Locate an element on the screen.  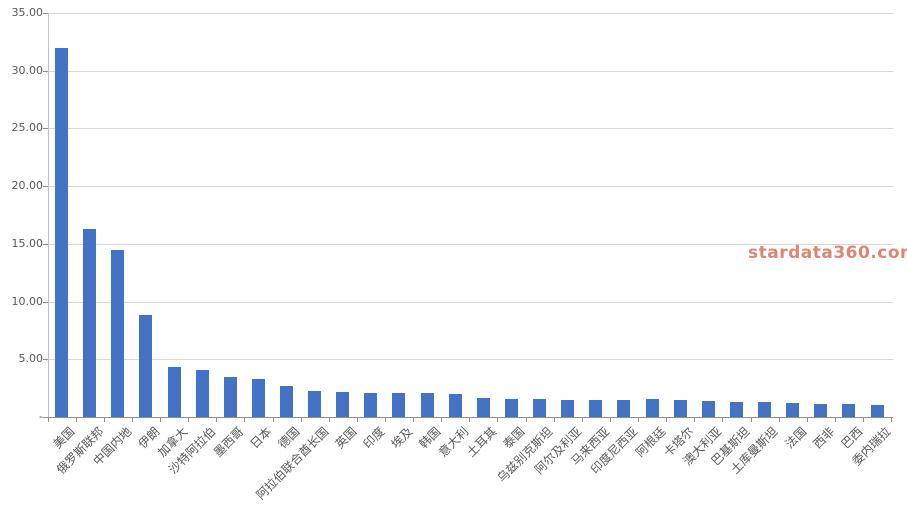
x-axis-label: 土耳其 is located at coordinates (482, 442).